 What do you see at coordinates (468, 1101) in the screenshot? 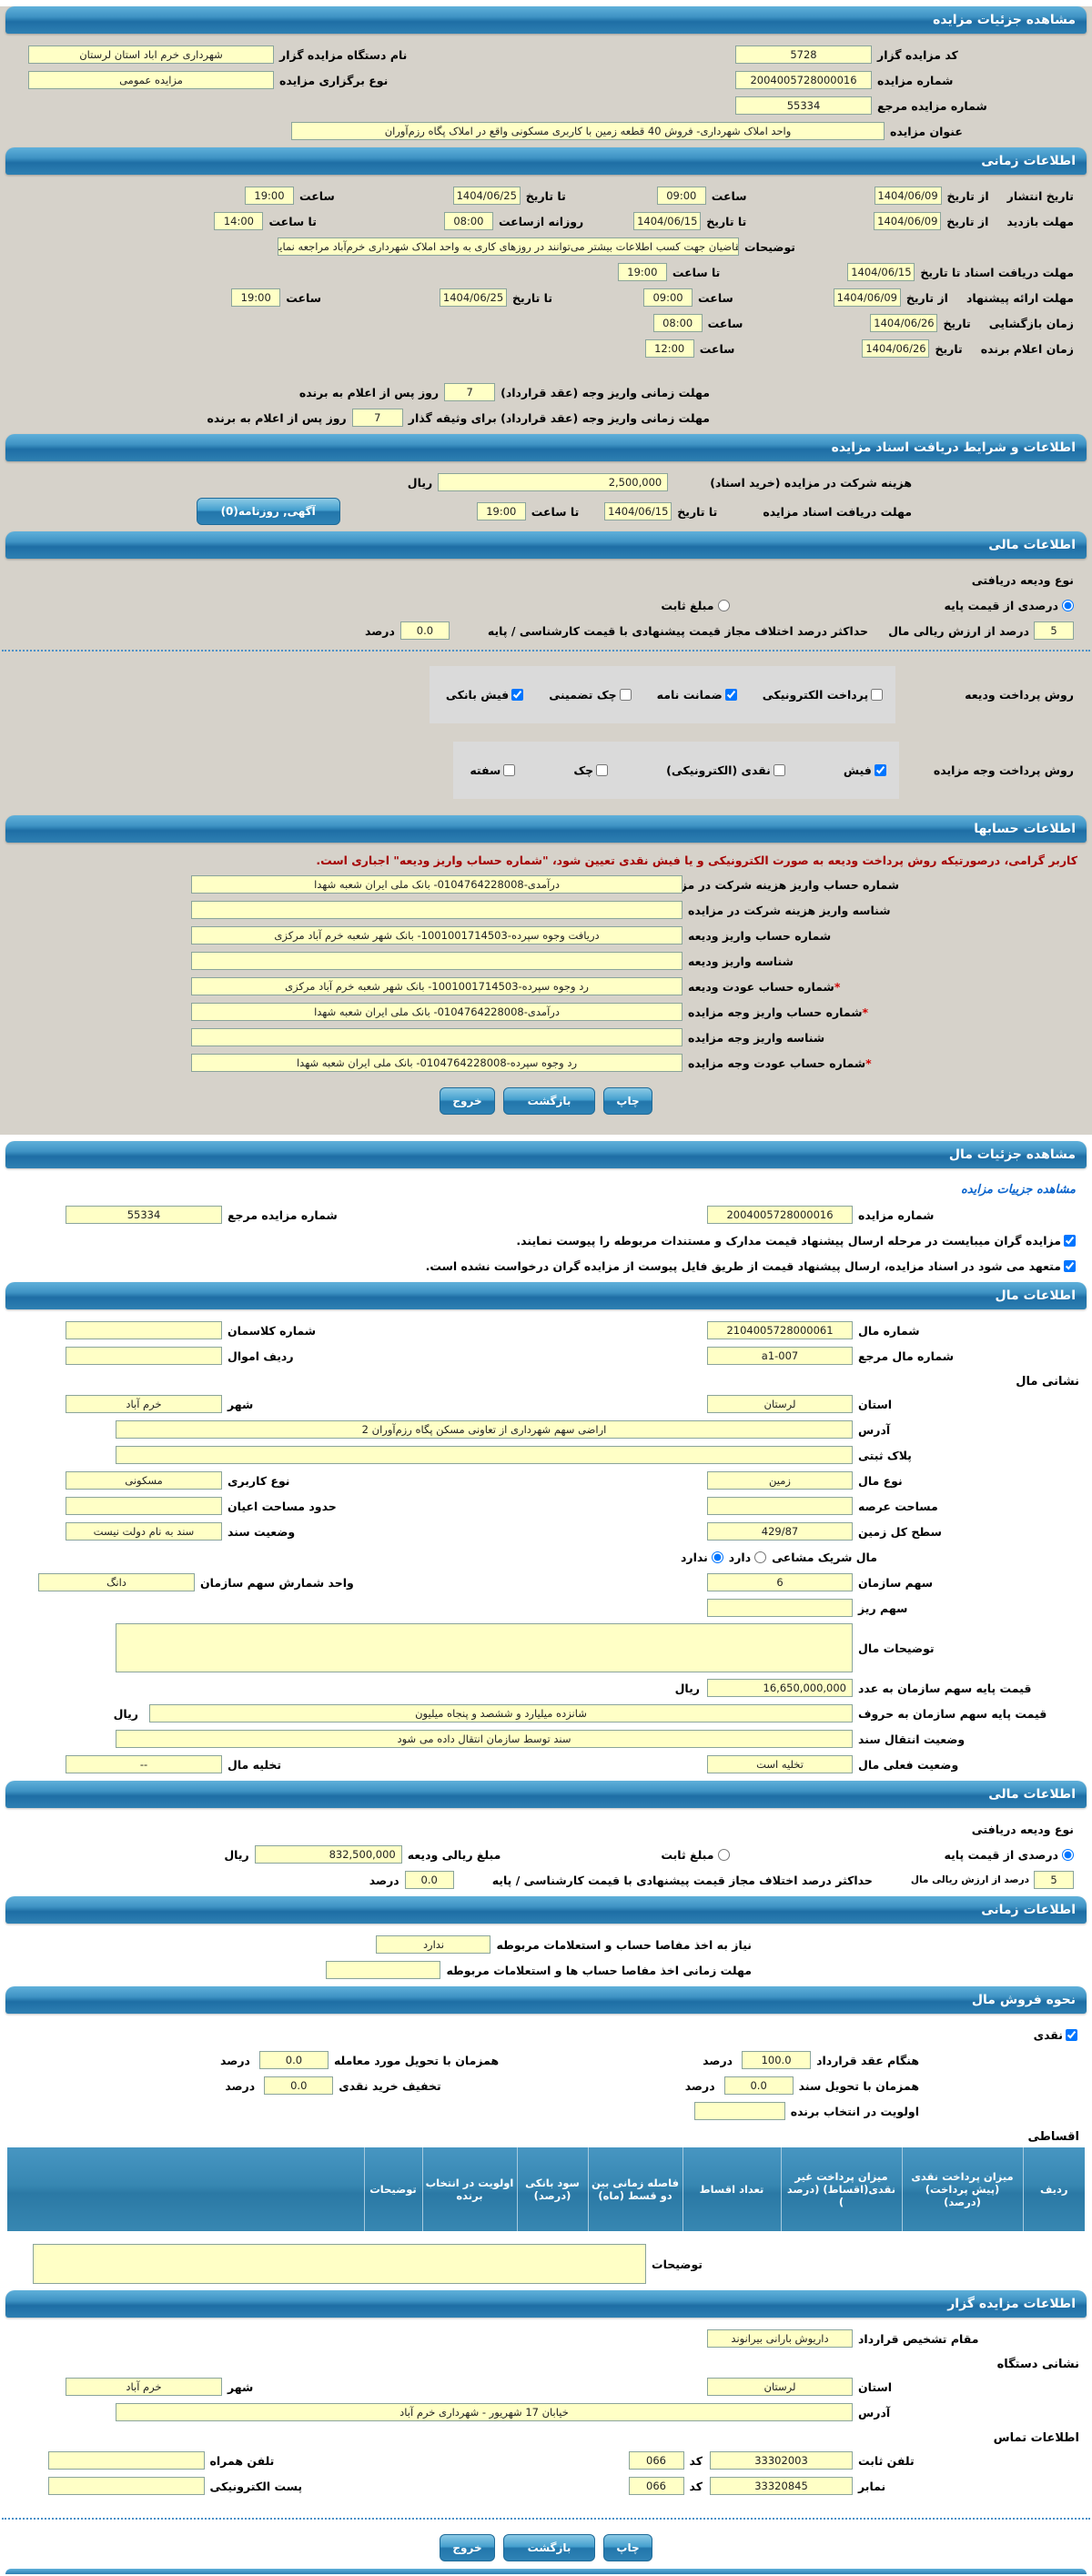
I see `exit-button: خروج` at bounding box center [468, 1101].